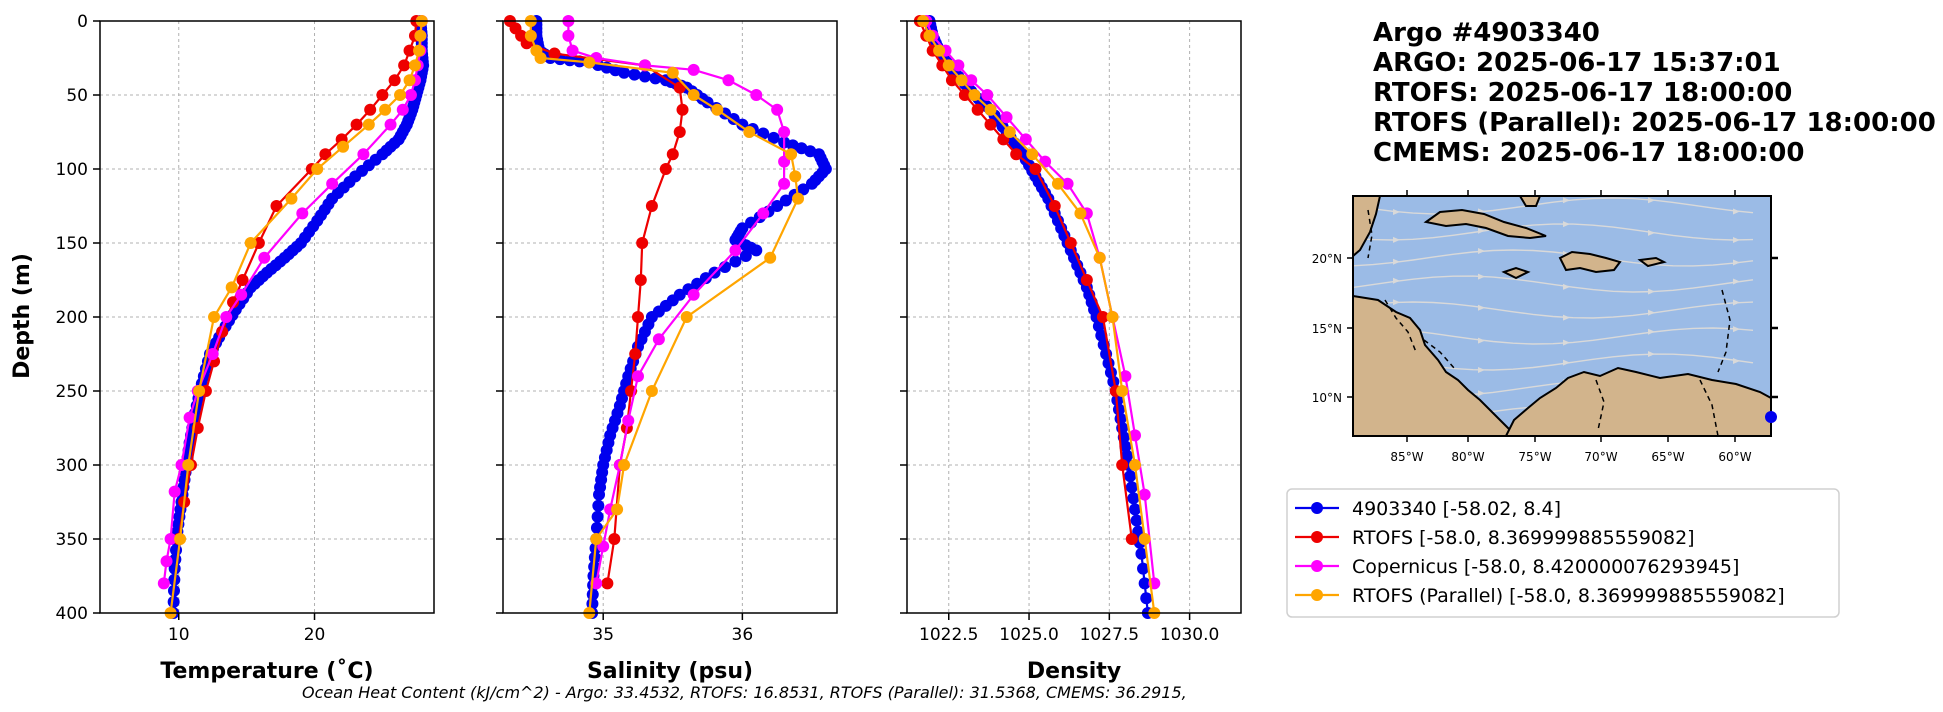 Image resolution: width=1943 pixels, height=712 pixels. I want to click on temperature-series-copernicus, so click(292, 302).